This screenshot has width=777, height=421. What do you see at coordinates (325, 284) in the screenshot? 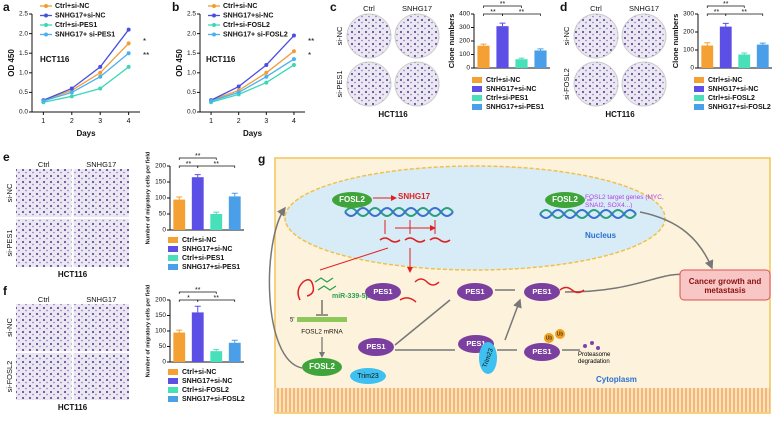
I see `mirna` at bounding box center [325, 284].